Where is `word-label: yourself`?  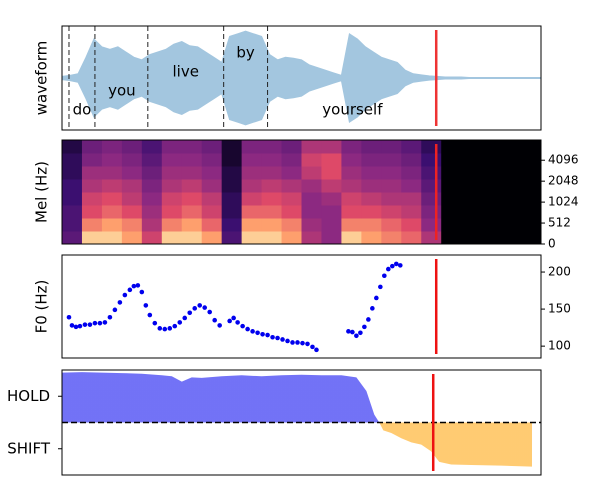
word-label: yourself is located at coordinates (352, 110).